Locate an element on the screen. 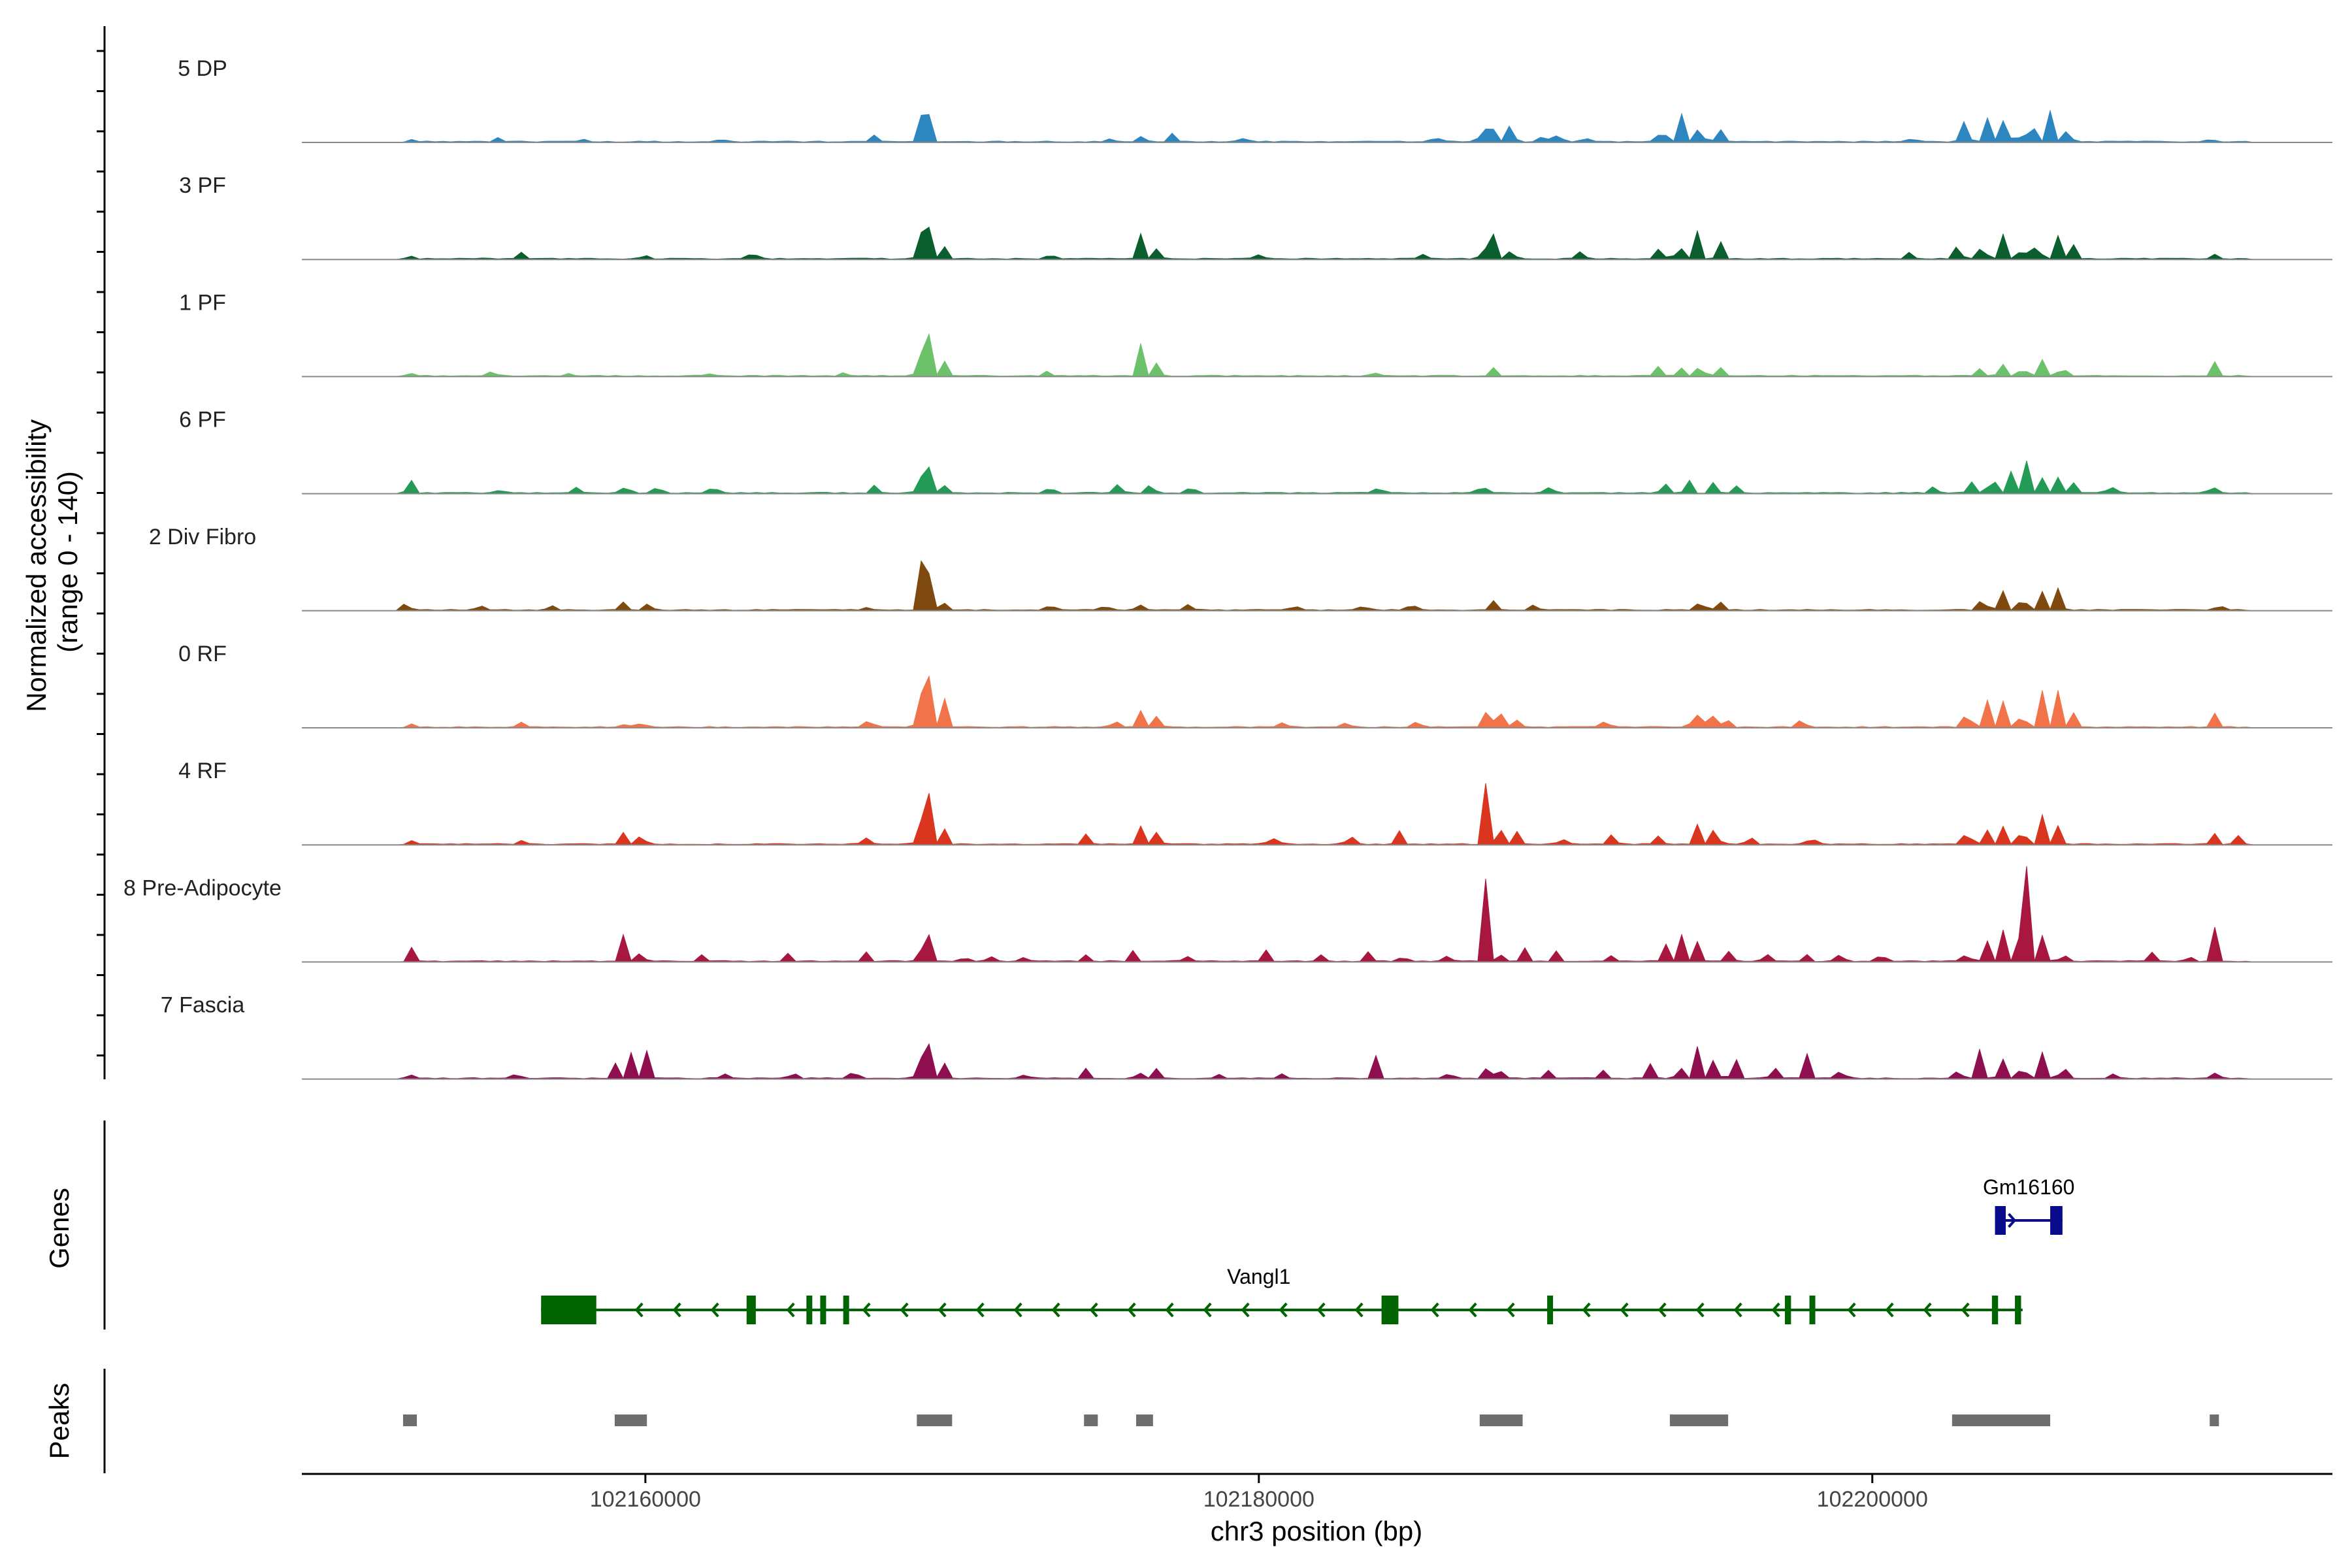 This screenshot has height=1568, width=2352. track-label: 7 Fascia is located at coordinates (203, 1005).